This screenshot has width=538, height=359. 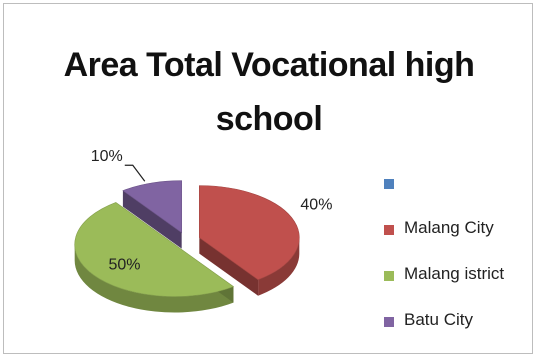 What do you see at coordinates (269, 119) in the screenshot?
I see `chart-title-line-2: school` at bounding box center [269, 119].